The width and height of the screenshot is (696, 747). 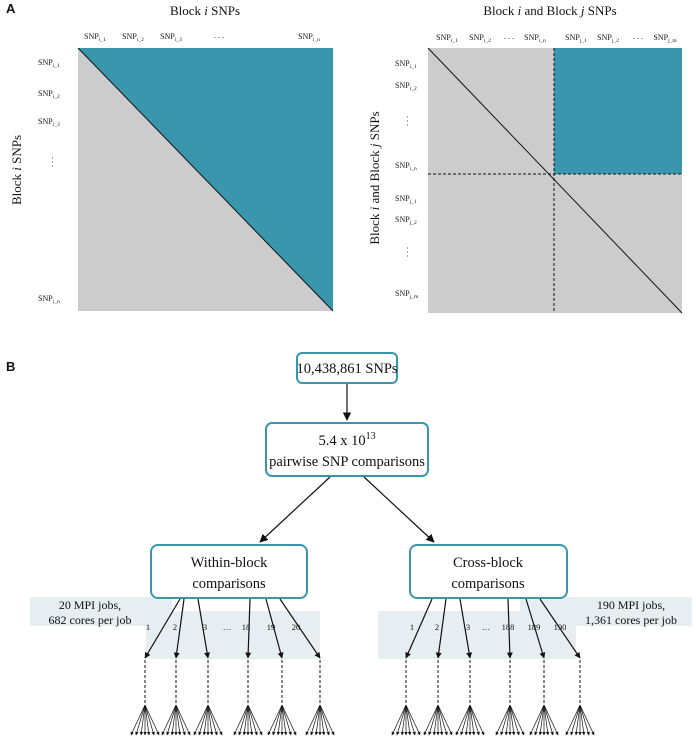 What do you see at coordinates (406, 166) in the screenshot?
I see `right-row-label: SNPi_n` at bounding box center [406, 166].